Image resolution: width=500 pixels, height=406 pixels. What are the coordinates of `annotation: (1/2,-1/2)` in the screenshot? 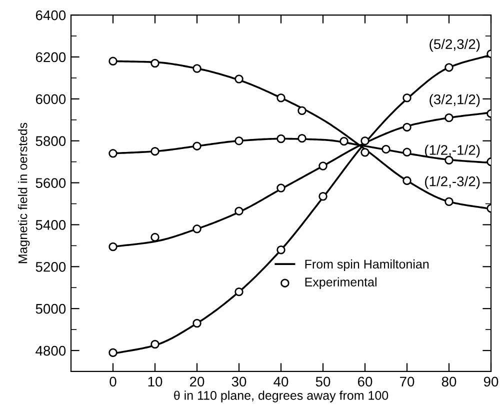 It's located at (452, 151).